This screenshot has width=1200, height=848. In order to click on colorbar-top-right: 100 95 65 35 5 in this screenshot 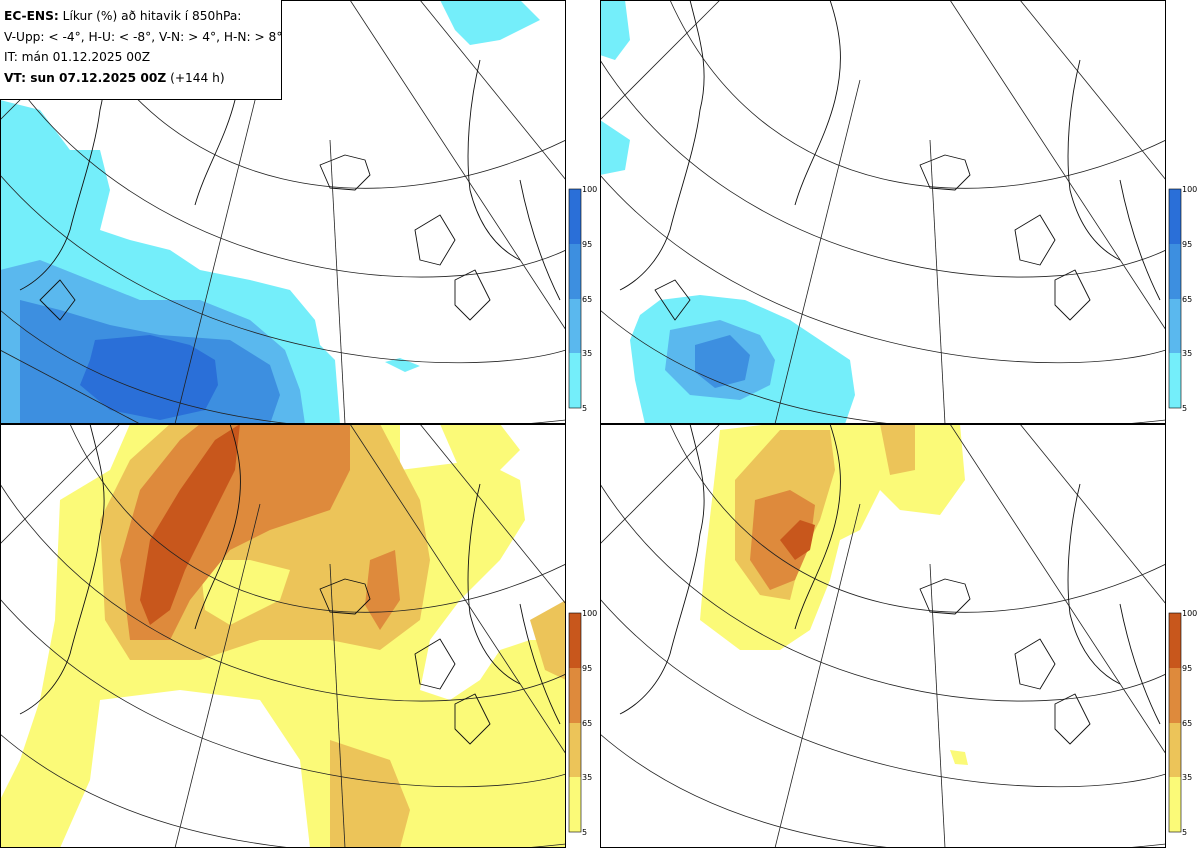, I will do `click(1182, 299)`.